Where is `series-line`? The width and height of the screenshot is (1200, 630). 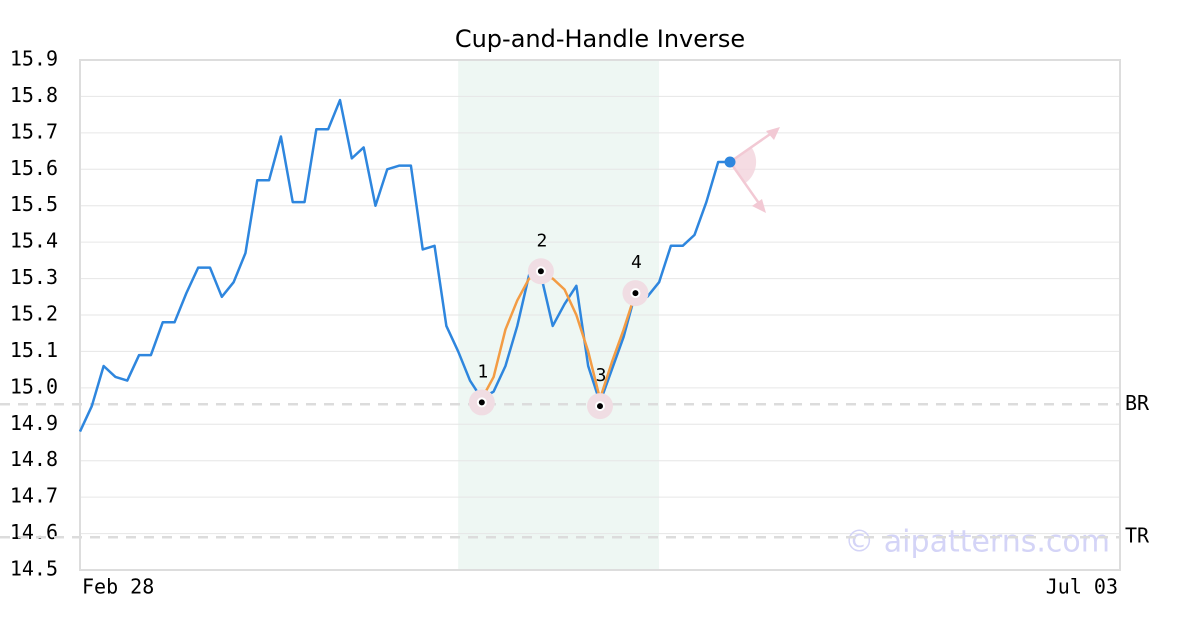
series-line is located at coordinates (558, 337).